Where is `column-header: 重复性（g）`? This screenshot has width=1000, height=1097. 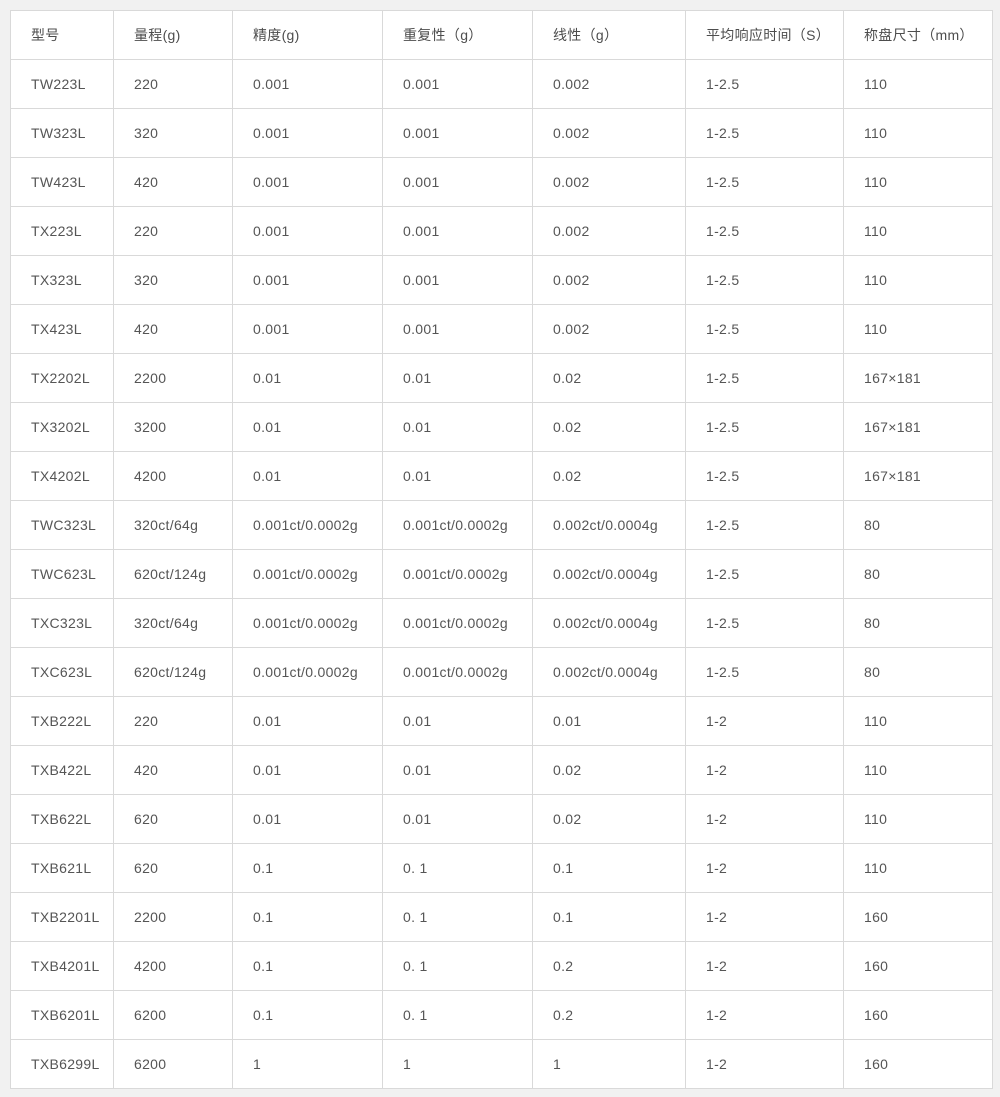
column-header: 重复性（g） is located at coordinates (457, 35).